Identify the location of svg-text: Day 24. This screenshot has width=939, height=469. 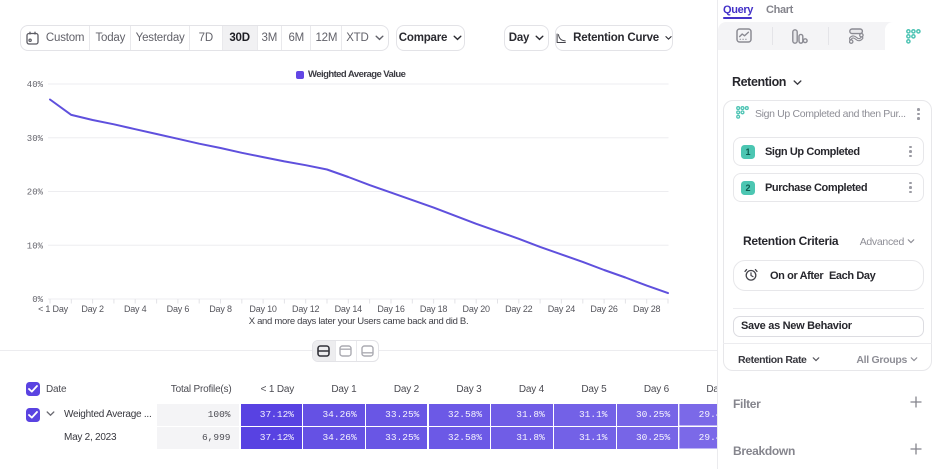
(562, 309).